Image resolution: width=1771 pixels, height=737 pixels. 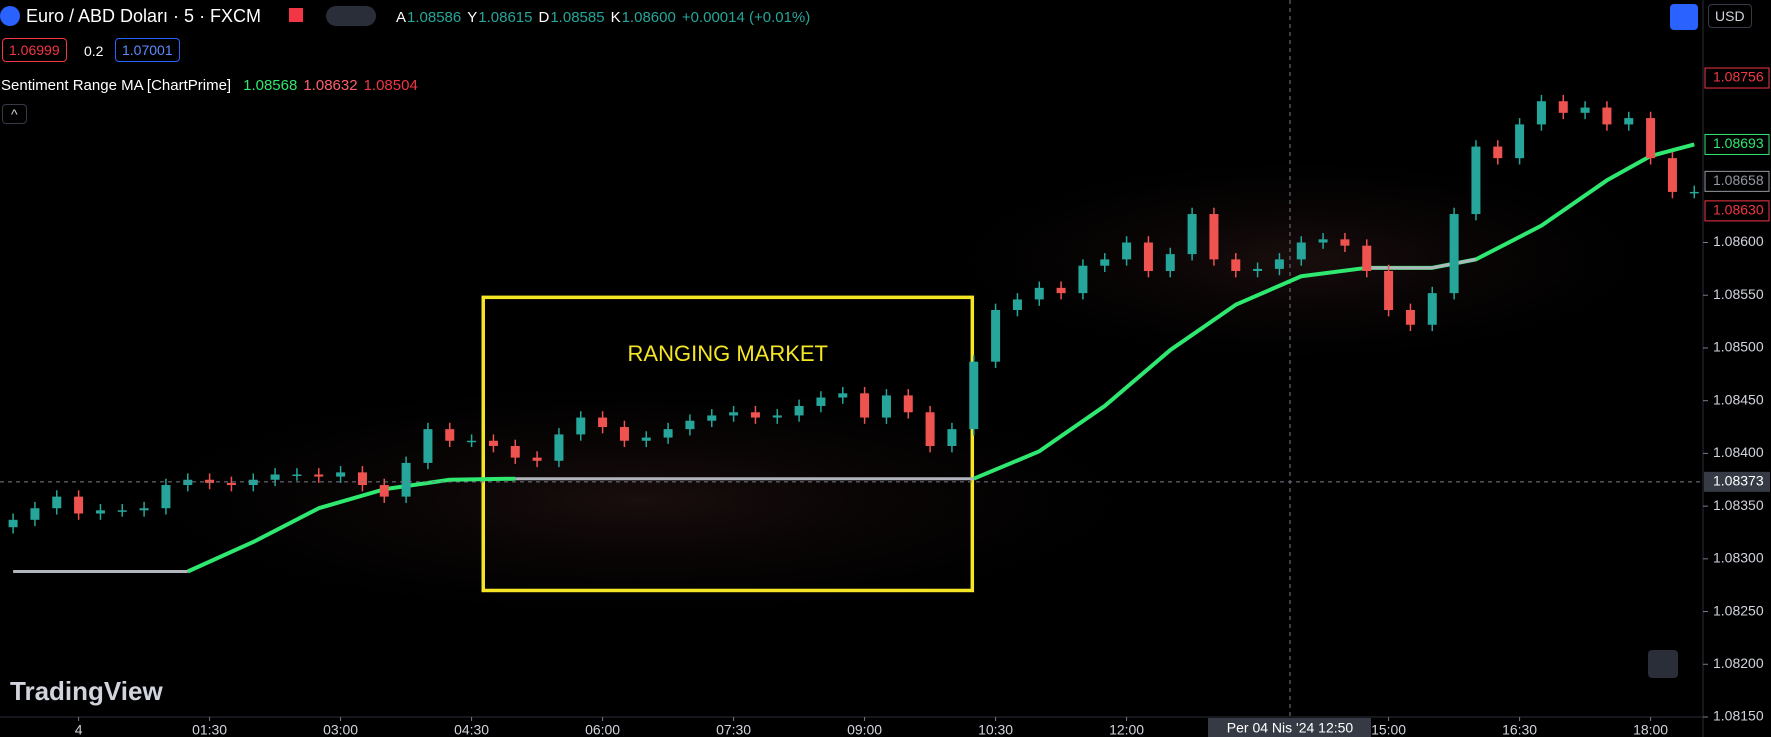 What do you see at coordinates (147, 50) in the screenshot?
I see `buy-price: 1.07001` at bounding box center [147, 50].